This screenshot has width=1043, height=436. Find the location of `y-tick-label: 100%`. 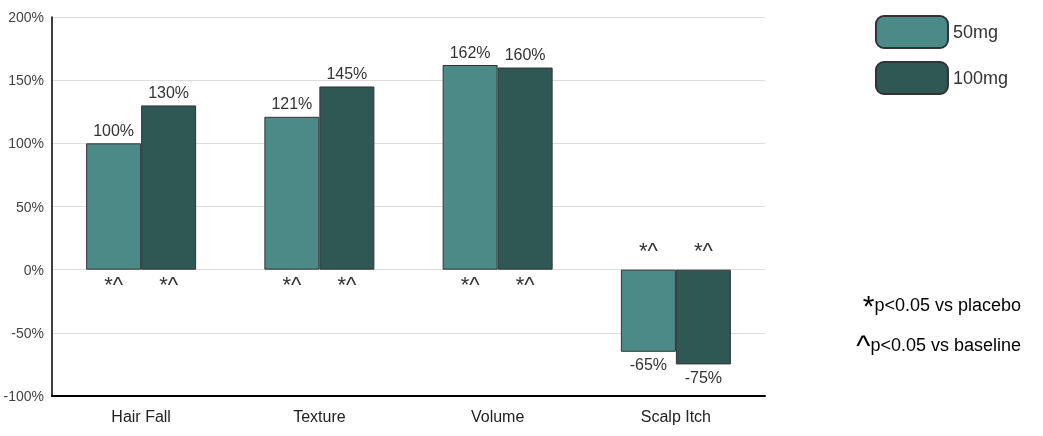

y-tick-label: 100% is located at coordinates (26, 143).